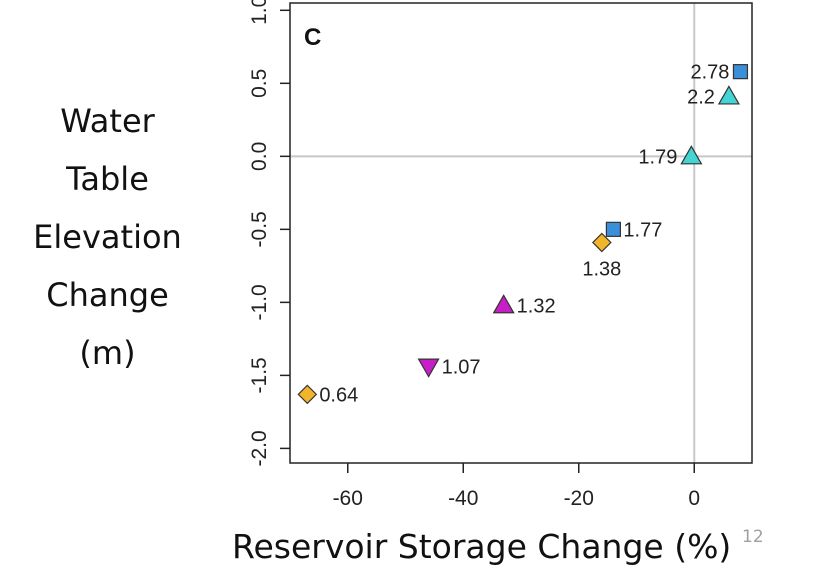  I want to click on y-tick-label: -0.5, so click(259, 229).